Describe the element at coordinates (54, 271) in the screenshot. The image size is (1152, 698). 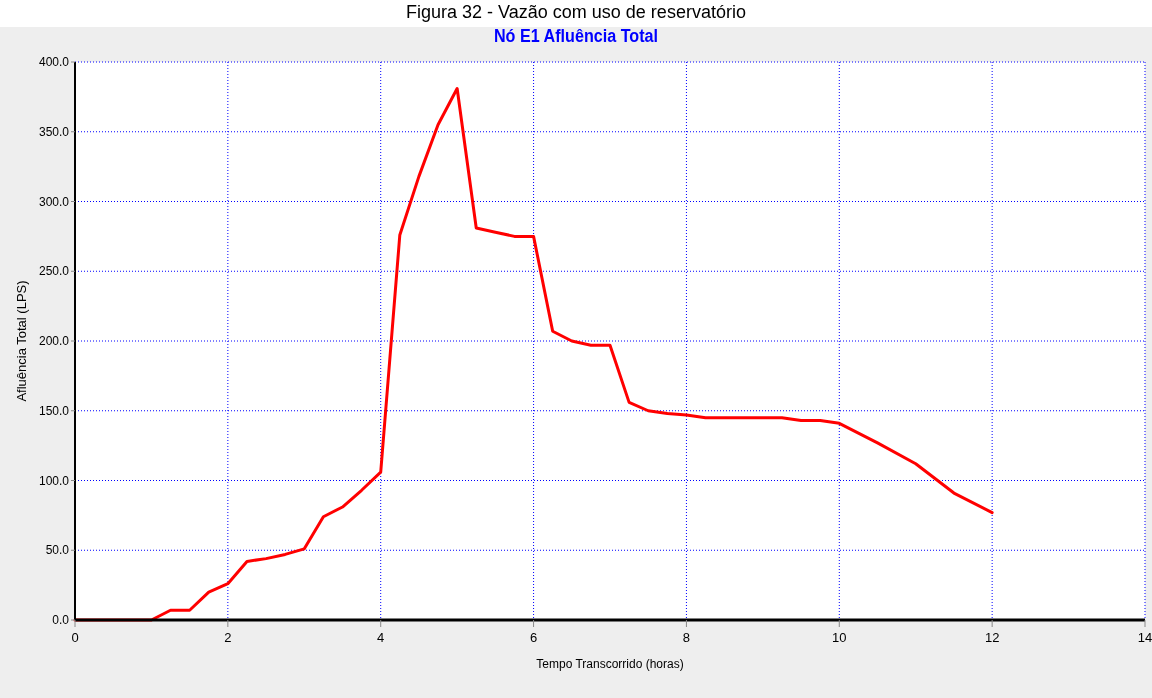
I see `y-tick-label: 250.0` at that location.